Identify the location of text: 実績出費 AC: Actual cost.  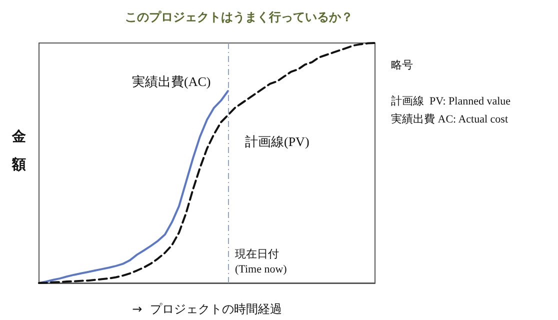
(449, 119).